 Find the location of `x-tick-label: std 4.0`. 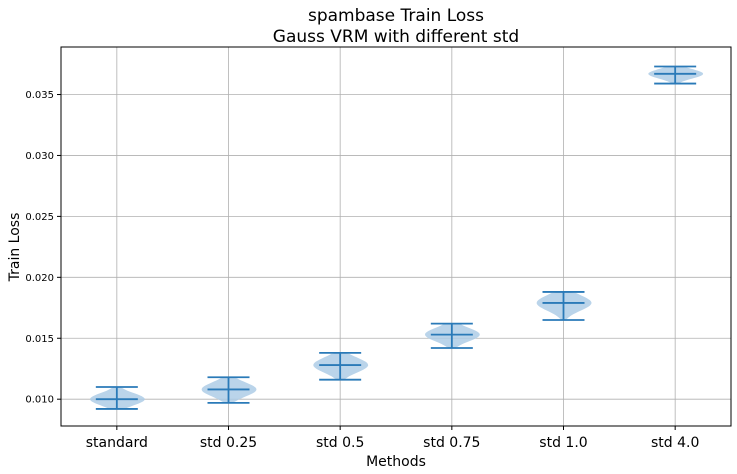

x-tick-label: std 4.0 is located at coordinates (675, 443).